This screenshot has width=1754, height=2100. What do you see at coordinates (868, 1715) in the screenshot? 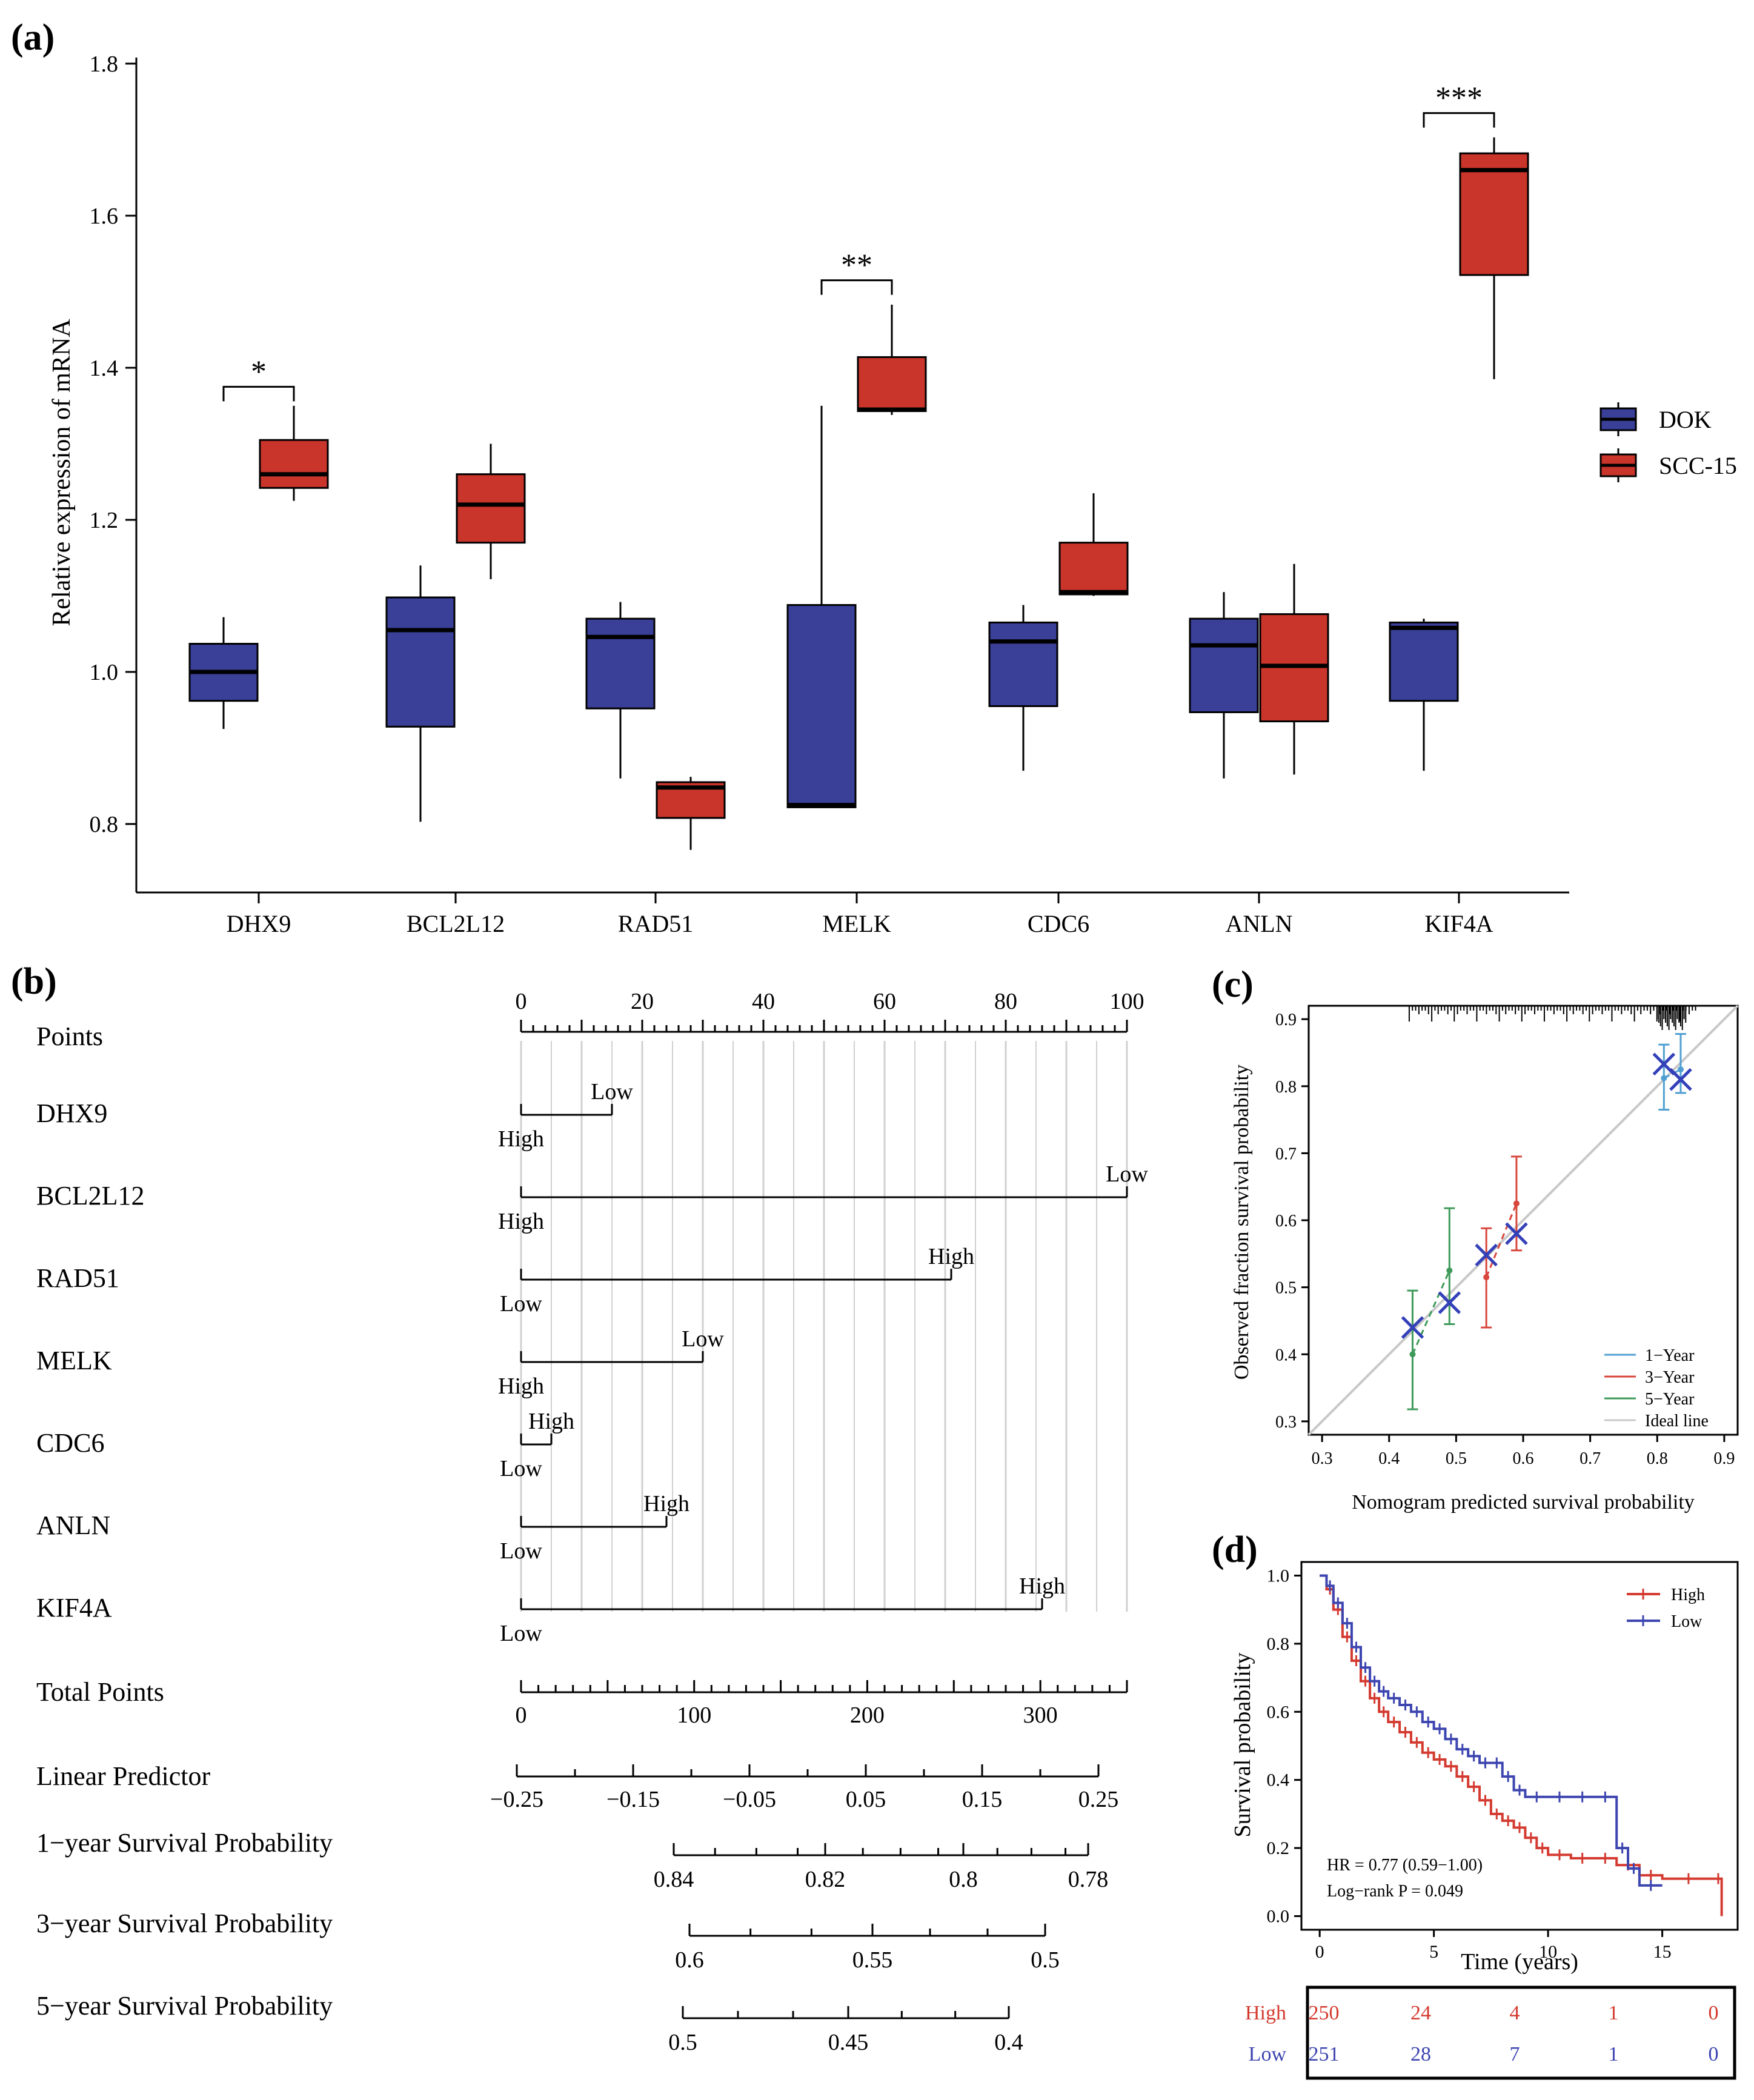
I see `total-points-tick-label: 200` at bounding box center [868, 1715].